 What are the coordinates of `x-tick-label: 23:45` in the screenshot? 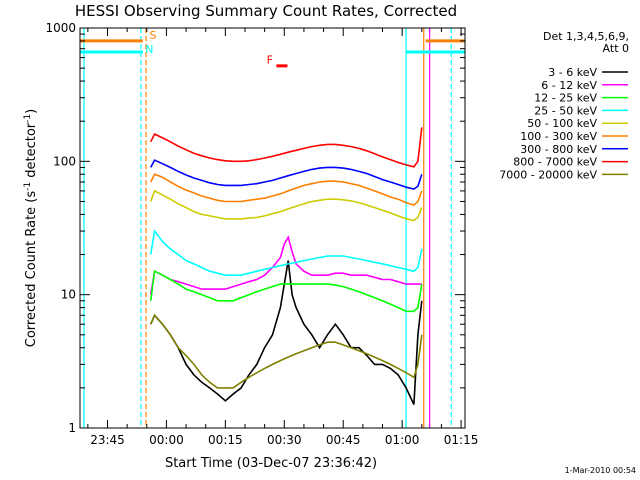 It's located at (107, 440).